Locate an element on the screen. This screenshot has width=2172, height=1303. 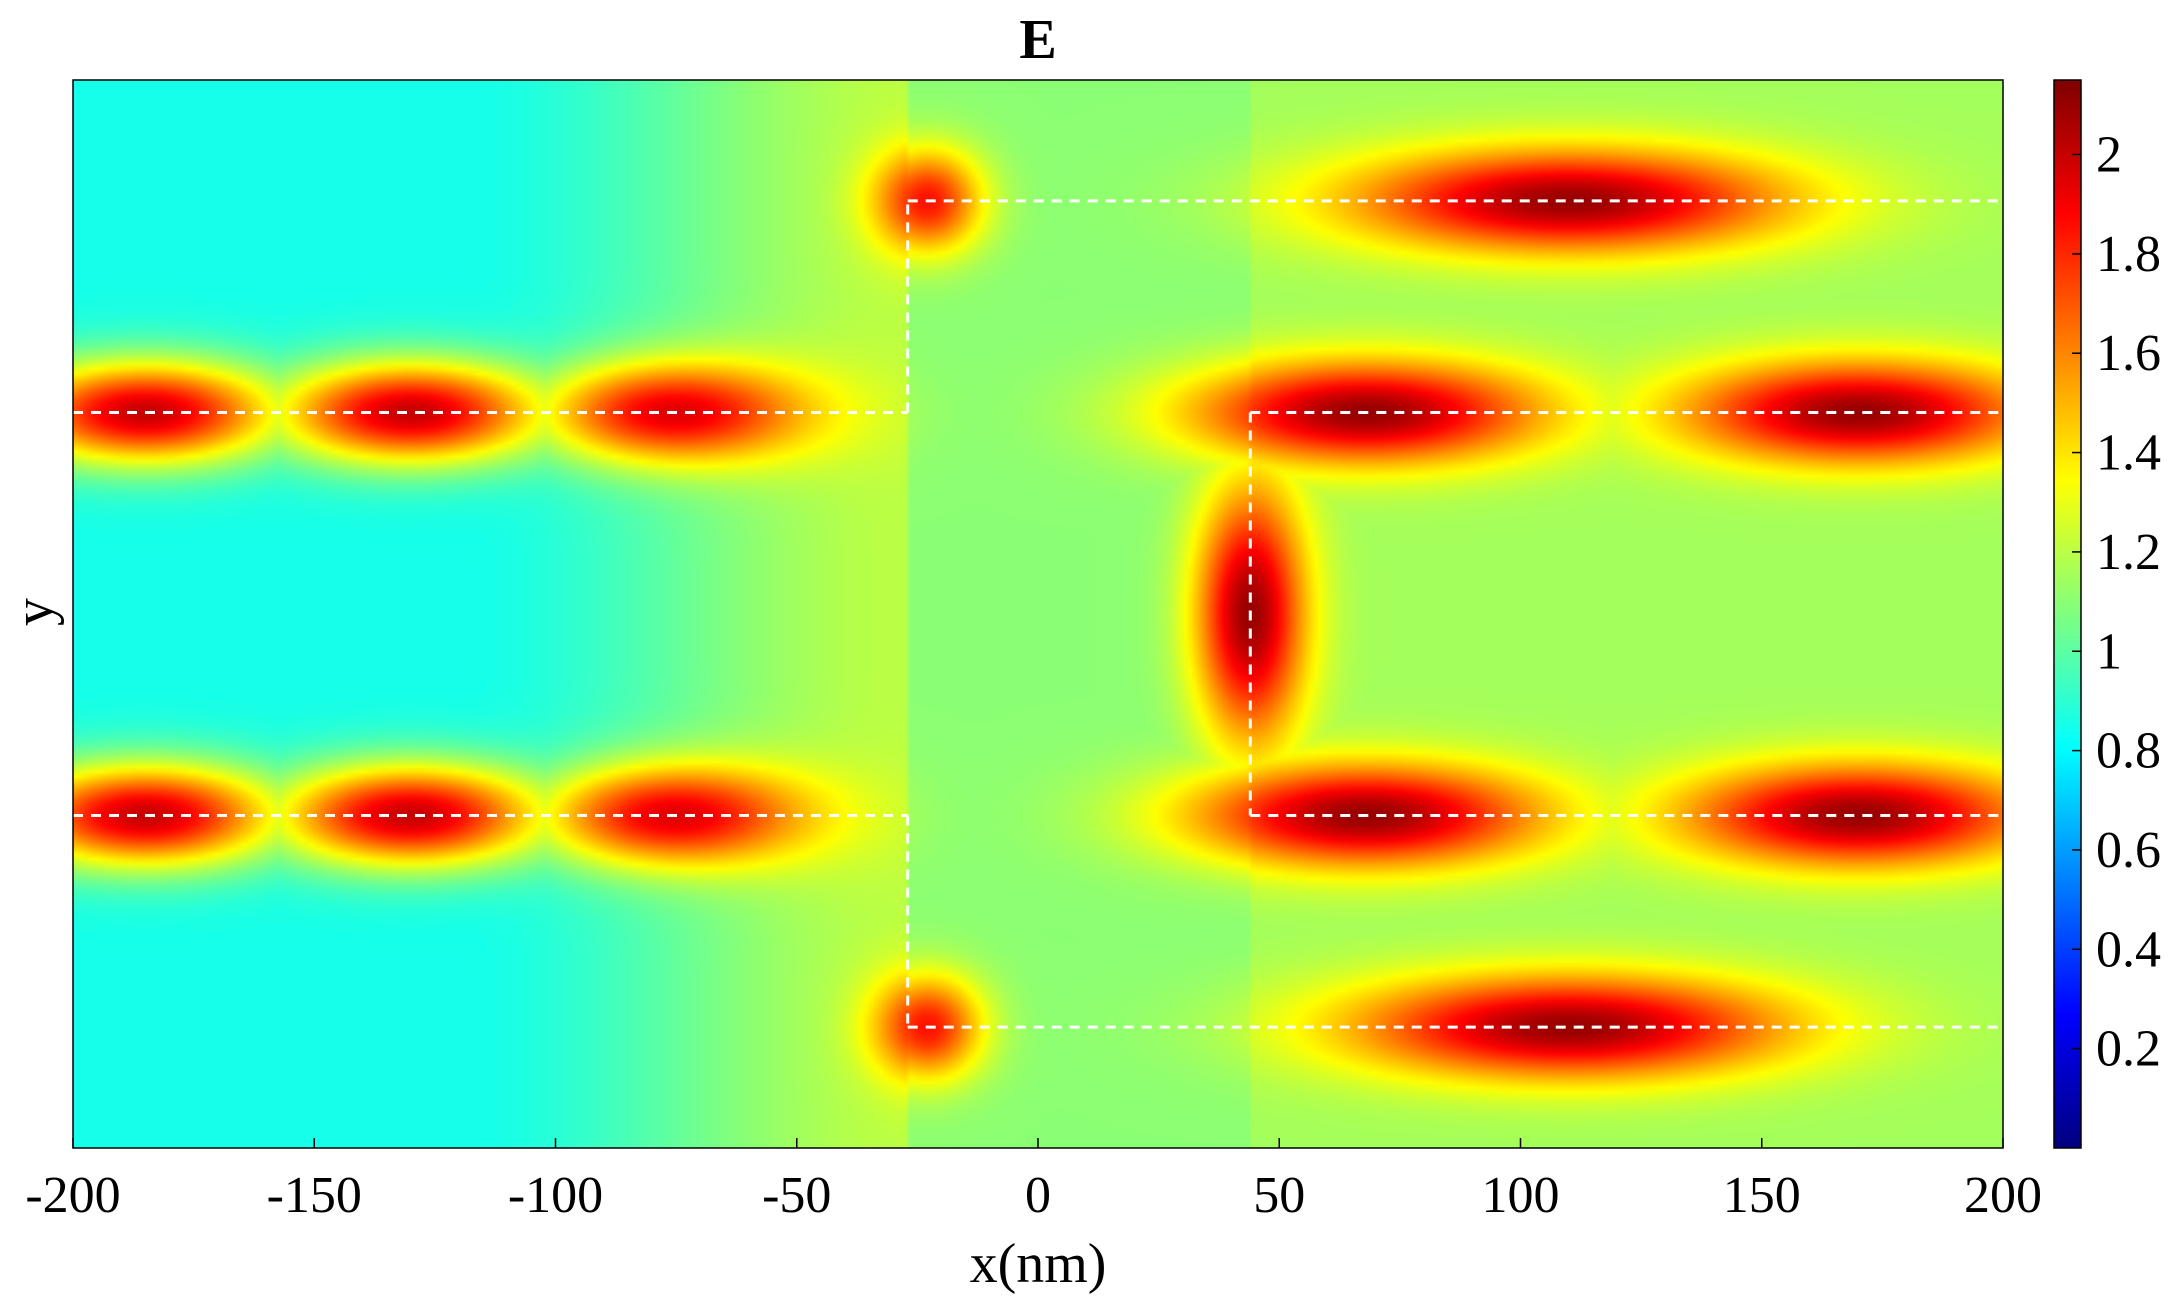
x-tick-label: 100 is located at coordinates (1521, 1195).